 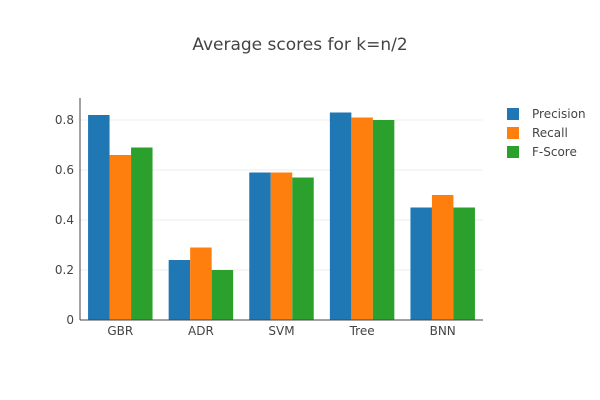 I want to click on bar-recall-adr, so click(x=201, y=284).